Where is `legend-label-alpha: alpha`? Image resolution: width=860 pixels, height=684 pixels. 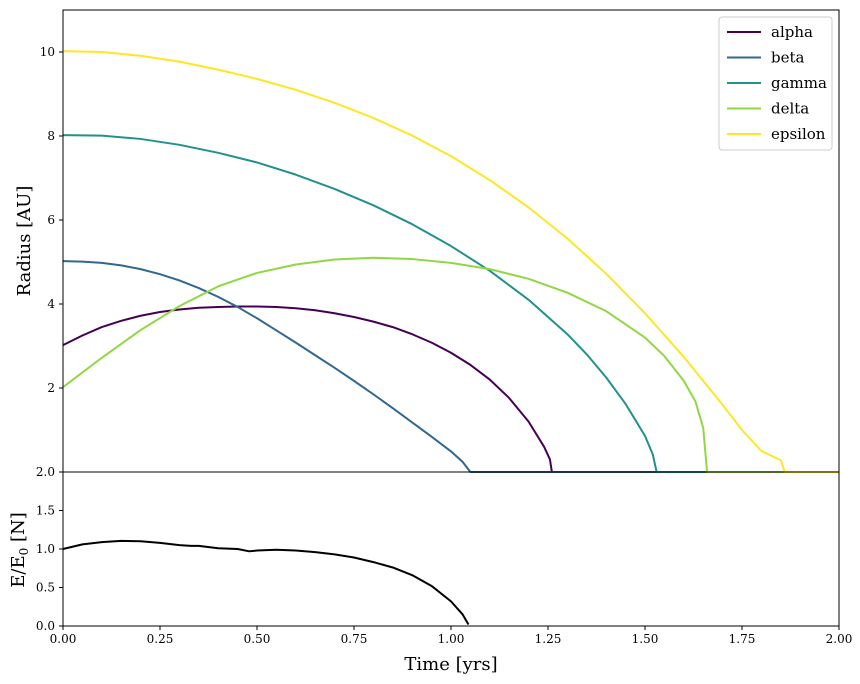 legend-label-alpha: alpha is located at coordinates (792, 32).